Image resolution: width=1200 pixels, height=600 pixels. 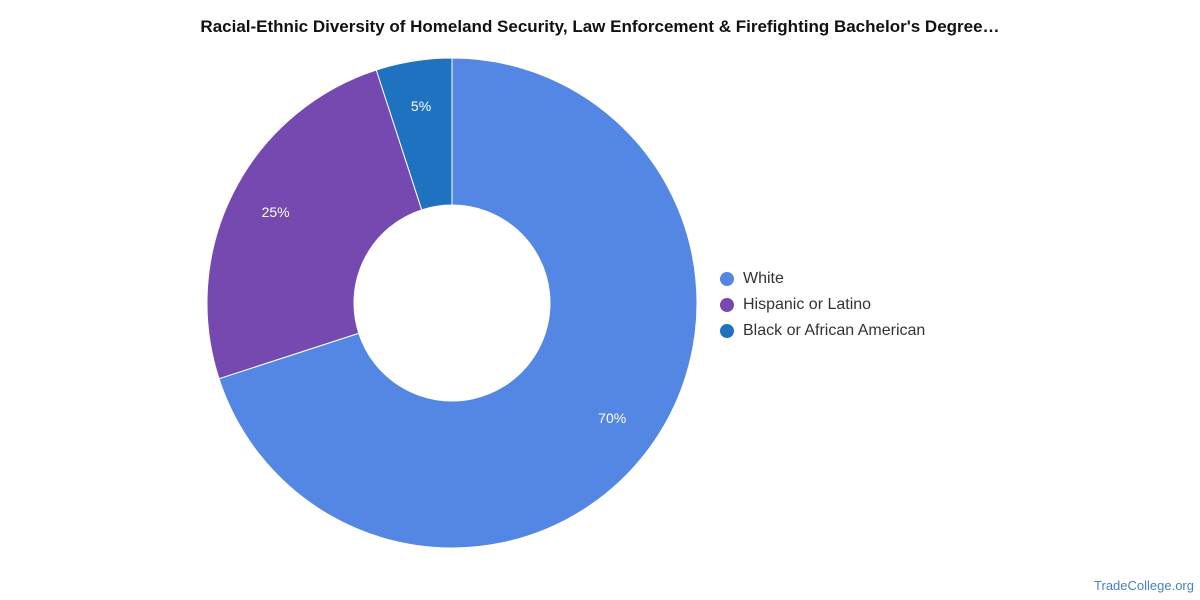 What do you see at coordinates (763, 278) in the screenshot?
I see `legend-label-white: White` at bounding box center [763, 278].